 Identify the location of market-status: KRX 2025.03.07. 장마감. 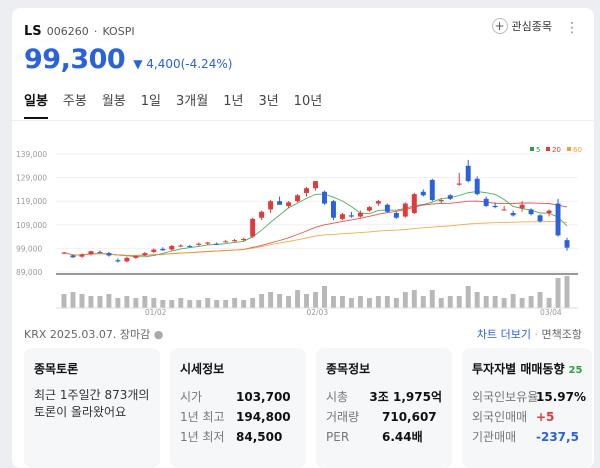
(87, 334).